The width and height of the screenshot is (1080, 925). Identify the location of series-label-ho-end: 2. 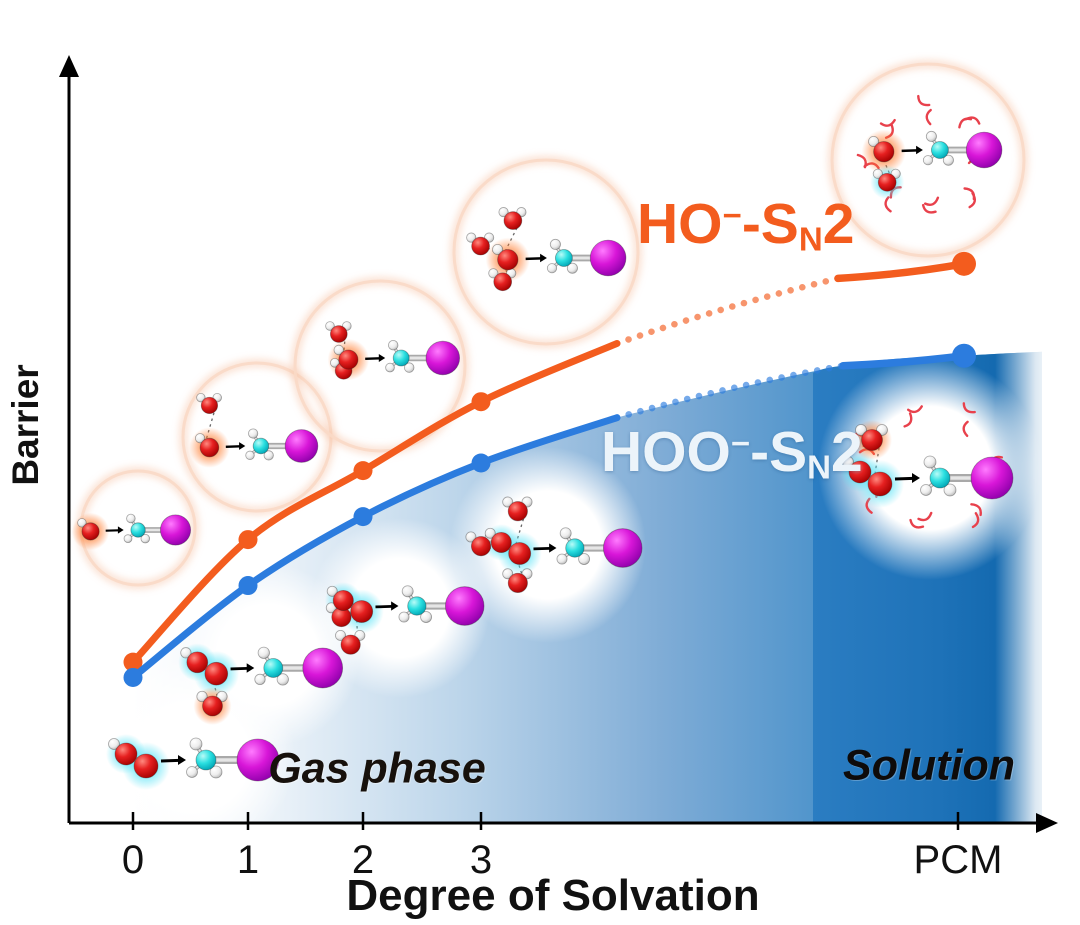
(838, 224).